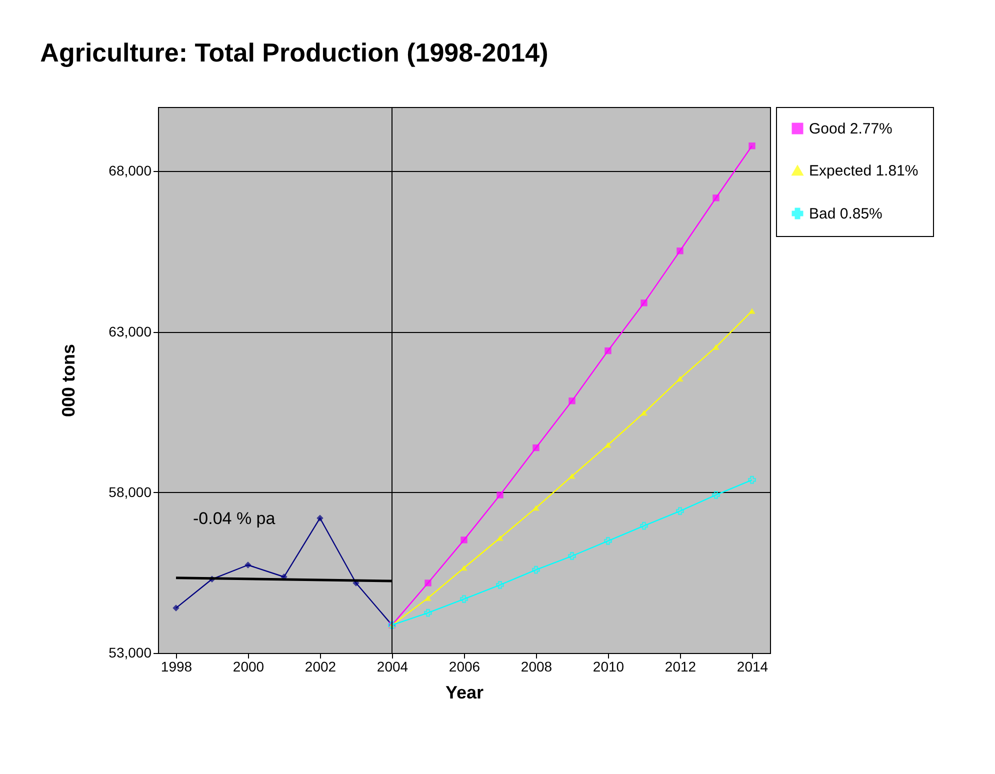  What do you see at coordinates (392, 666) in the screenshot?
I see `x-tick-label: 2004` at bounding box center [392, 666].